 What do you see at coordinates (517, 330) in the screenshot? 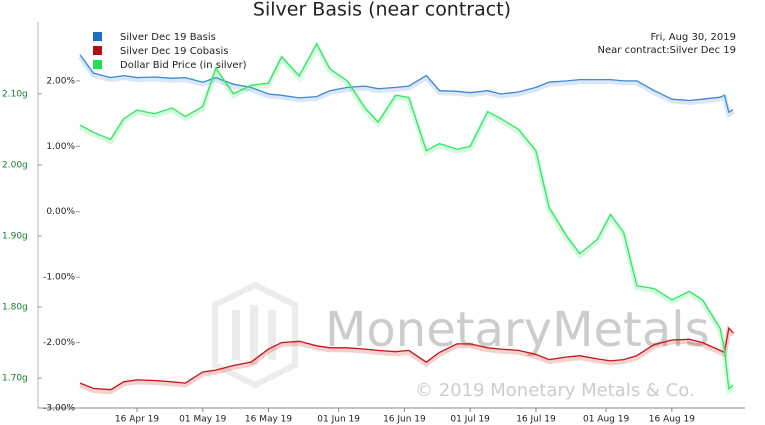
I see `watermark: MonetaryMetals` at bounding box center [517, 330].